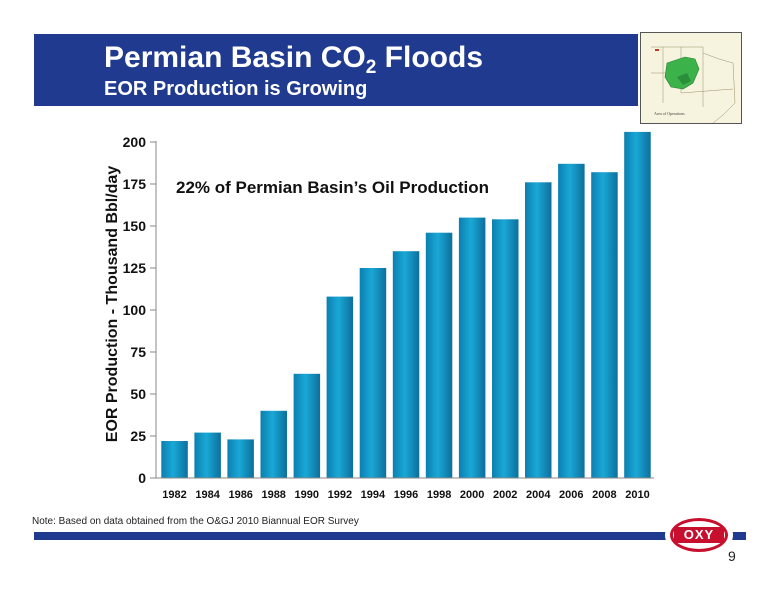 The width and height of the screenshot is (776, 600). Describe the element at coordinates (135, 142) in the screenshot. I see `y-tick-label: 200` at that location.